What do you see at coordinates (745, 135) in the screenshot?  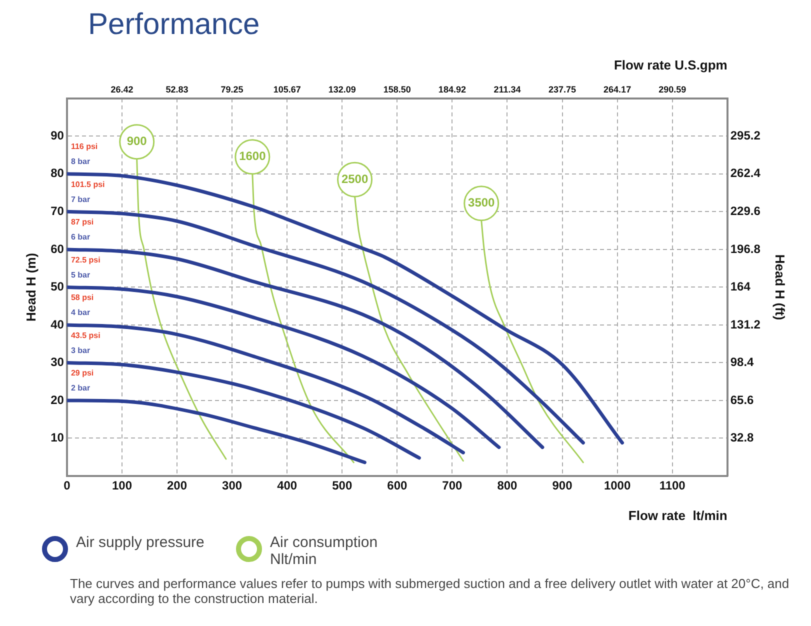 I see `y2-tick-label: 295.2` at bounding box center [745, 135].